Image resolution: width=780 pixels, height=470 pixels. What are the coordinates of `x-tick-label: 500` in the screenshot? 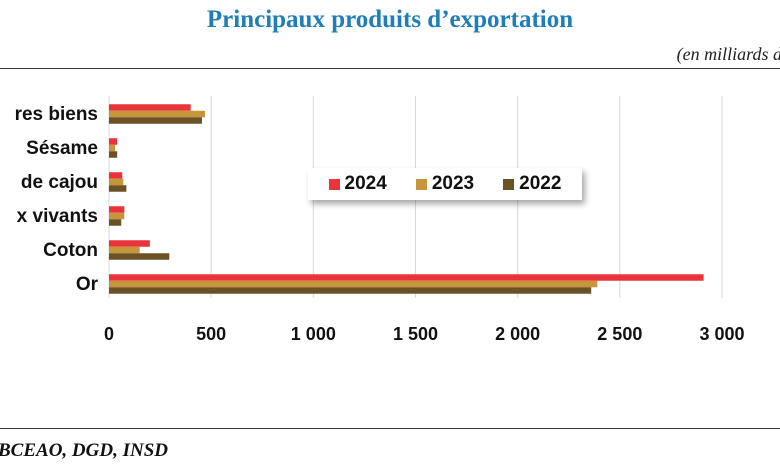 It's located at (211, 334).